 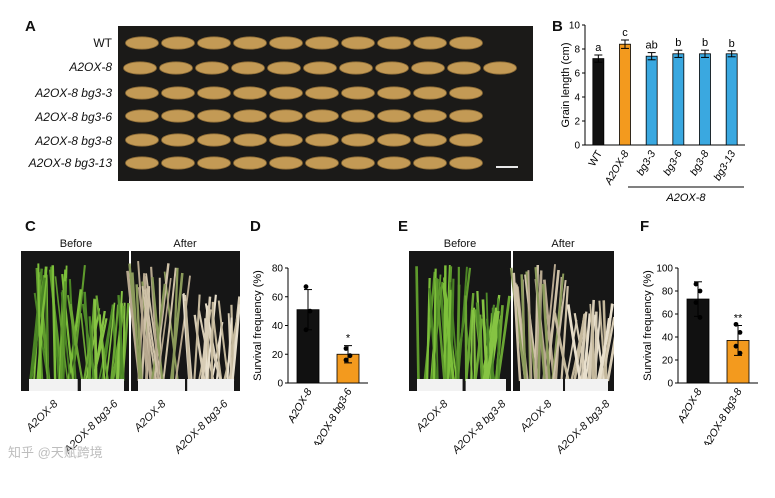 What do you see at coordinates (685, 198) in the screenshot?
I see `group-label: A2OX-8` at bounding box center [685, 198].